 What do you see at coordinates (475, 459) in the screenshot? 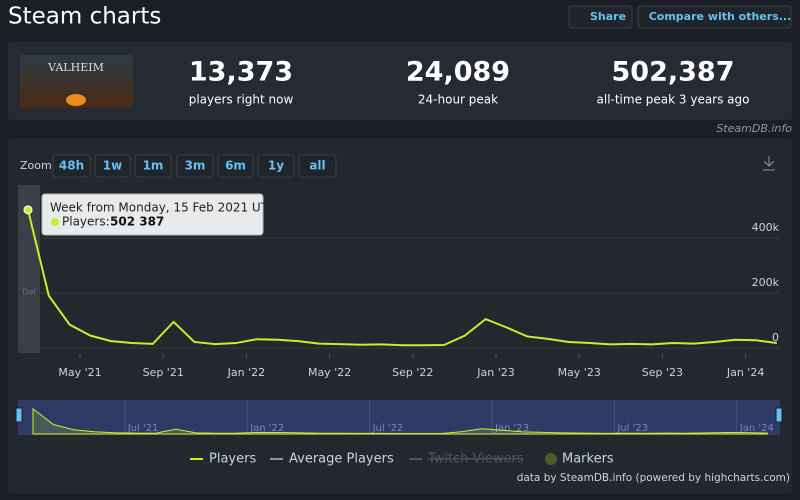
I see `legend-label: Twitch Viewers` at bounding box center [475, 459].